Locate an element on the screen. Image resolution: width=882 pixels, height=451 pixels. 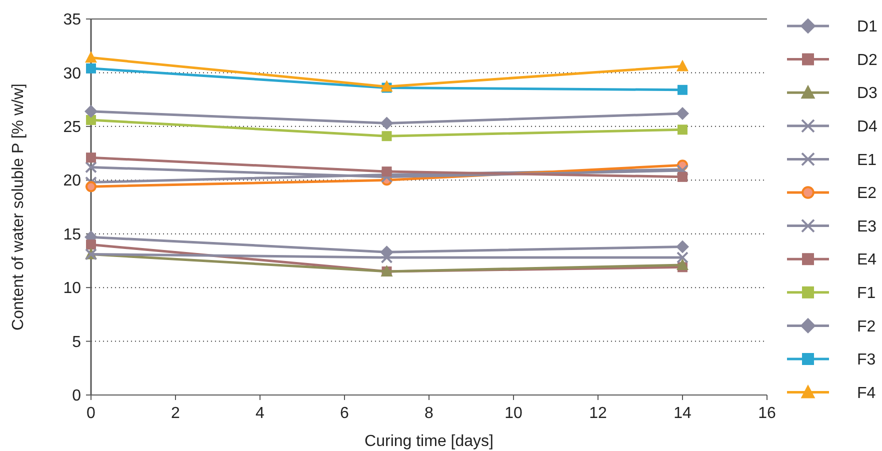
legend-label: E4 is located at coordinates (867, 260).